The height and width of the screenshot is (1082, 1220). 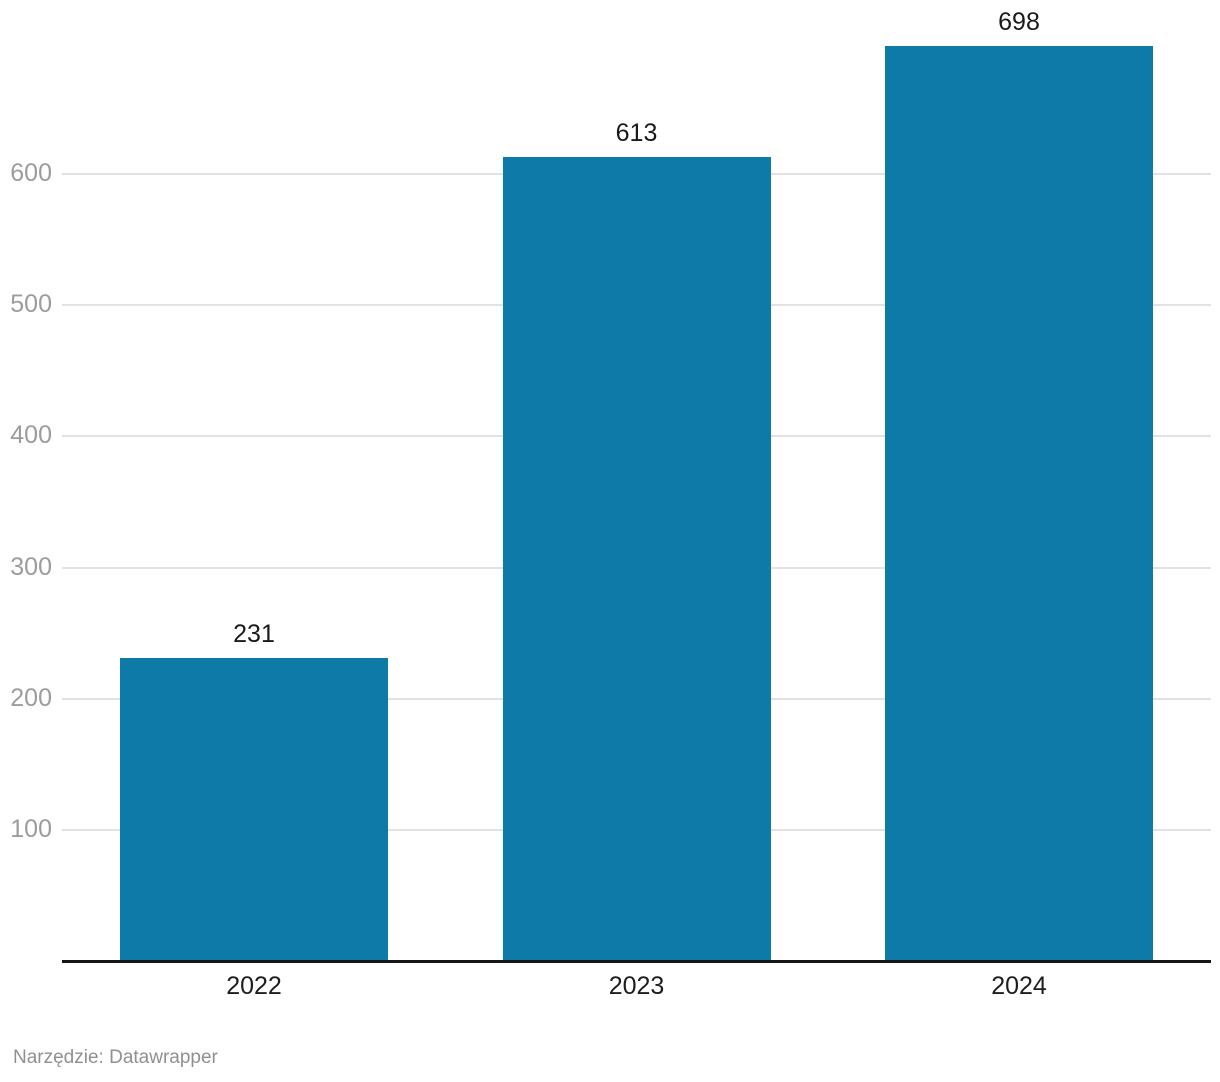 I want to click on y-tick-label-400: 400, so click(x=31, y=435).